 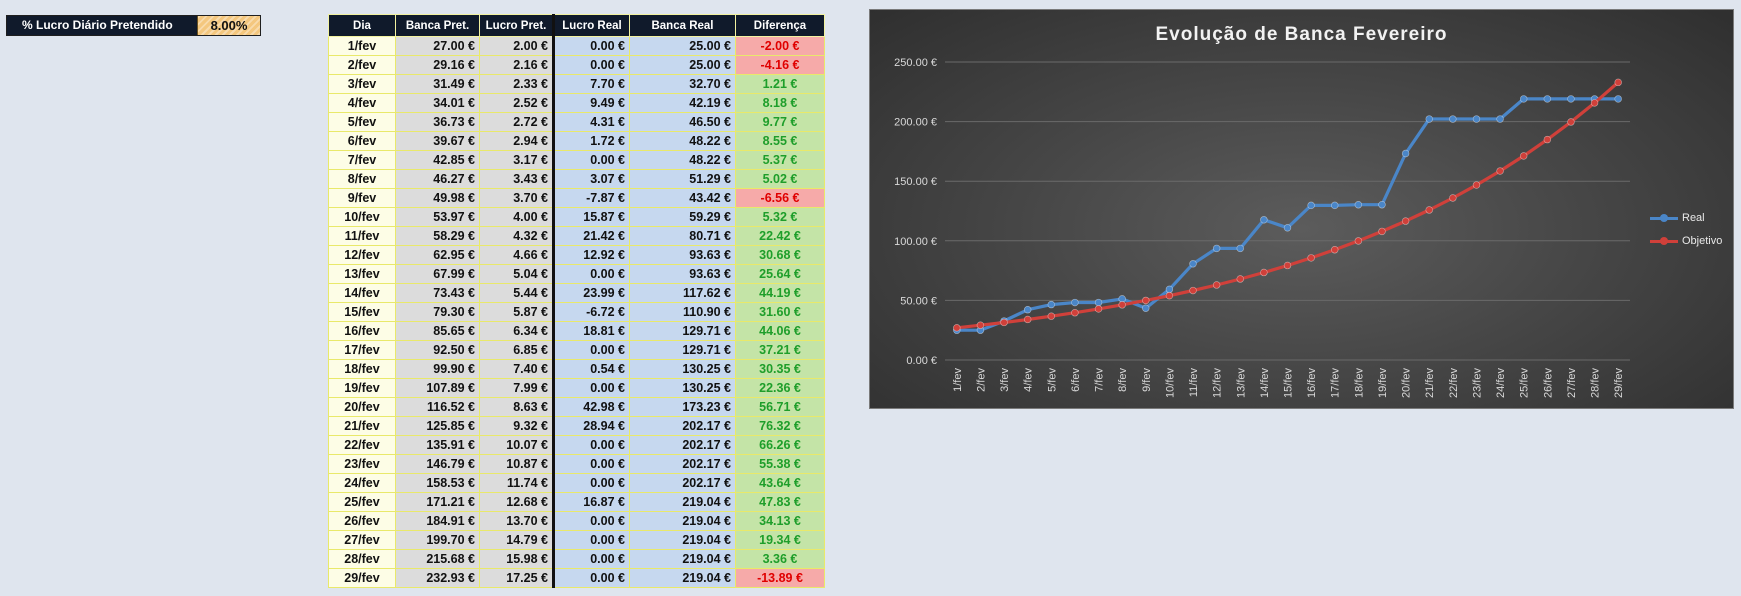 I want to click on cell-diferenca: -6.56 €, so click(x=780, y=198).